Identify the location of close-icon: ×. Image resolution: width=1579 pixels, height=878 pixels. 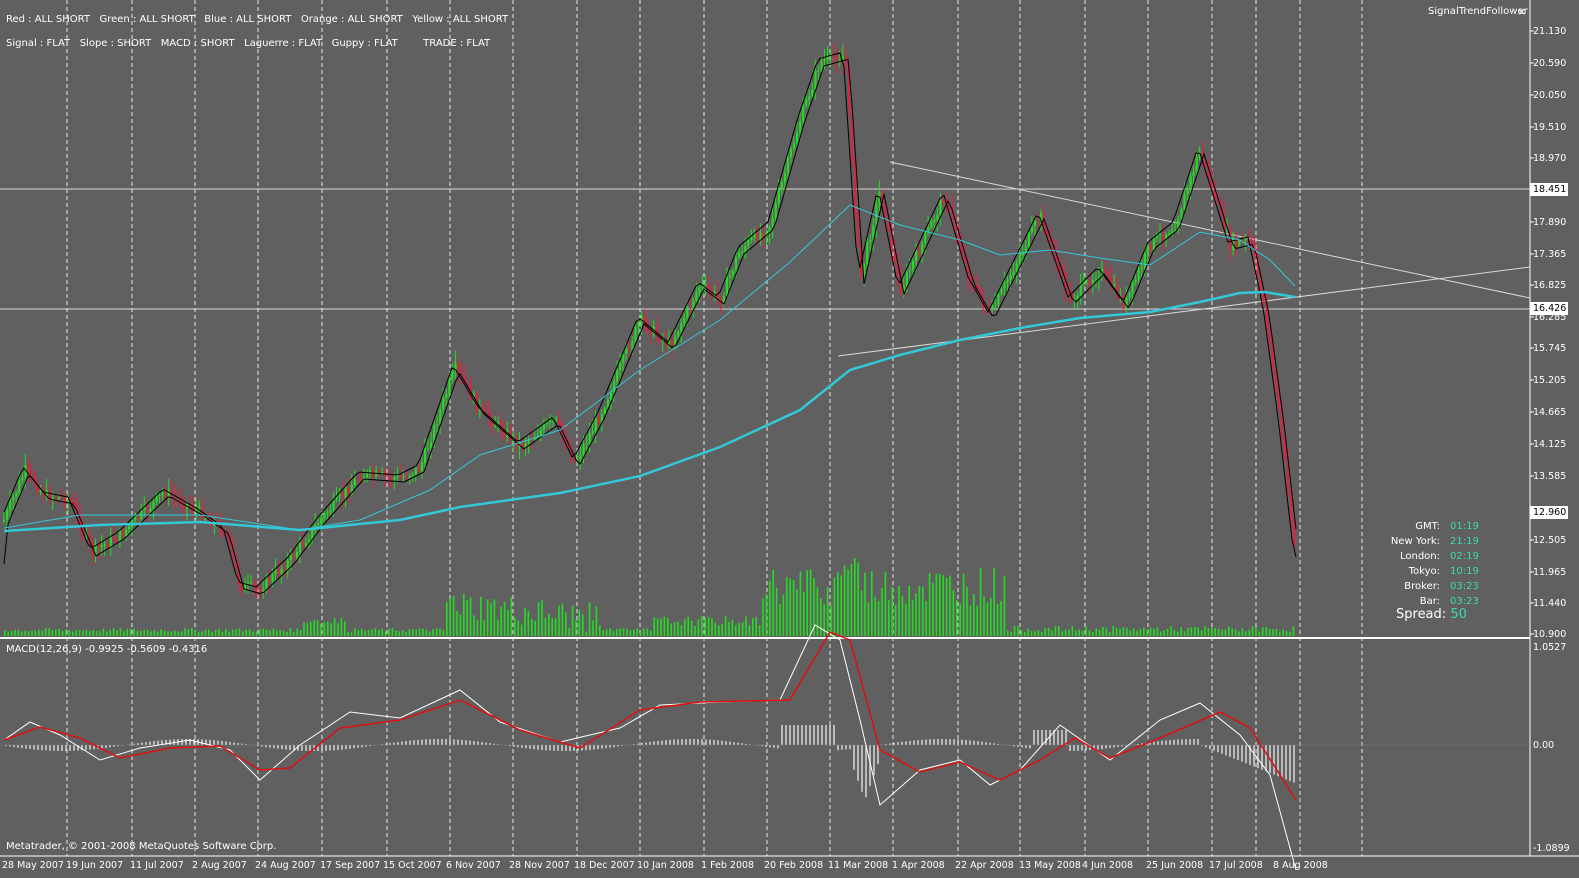
(1522, 11).